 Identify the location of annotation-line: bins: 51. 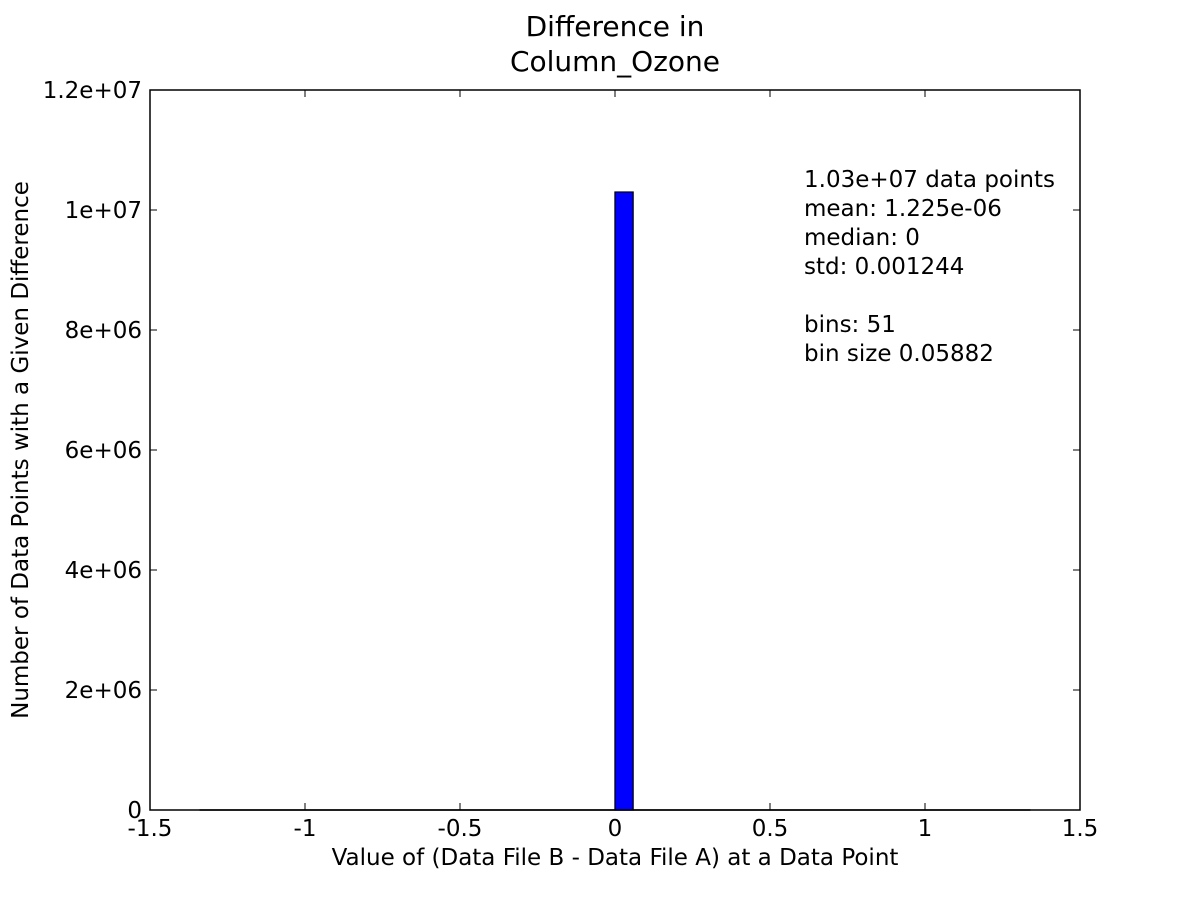
(850, 325).